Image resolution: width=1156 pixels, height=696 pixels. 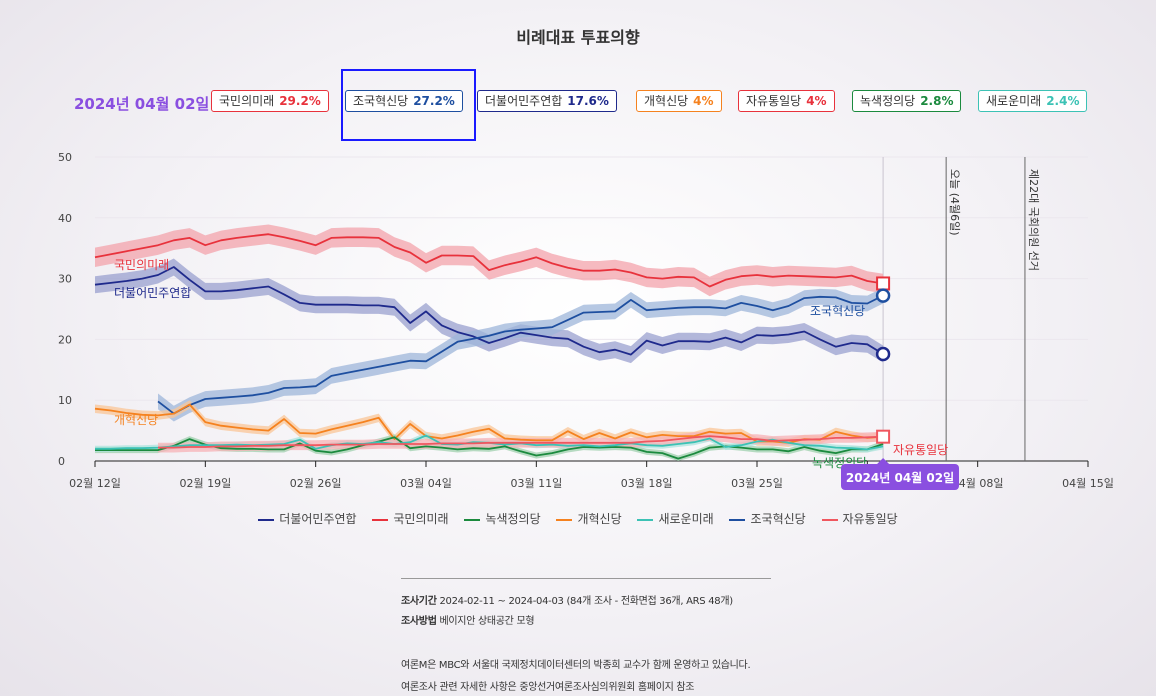 I want to click on badge-name: 국민의미래, so click(x=247, y=101).